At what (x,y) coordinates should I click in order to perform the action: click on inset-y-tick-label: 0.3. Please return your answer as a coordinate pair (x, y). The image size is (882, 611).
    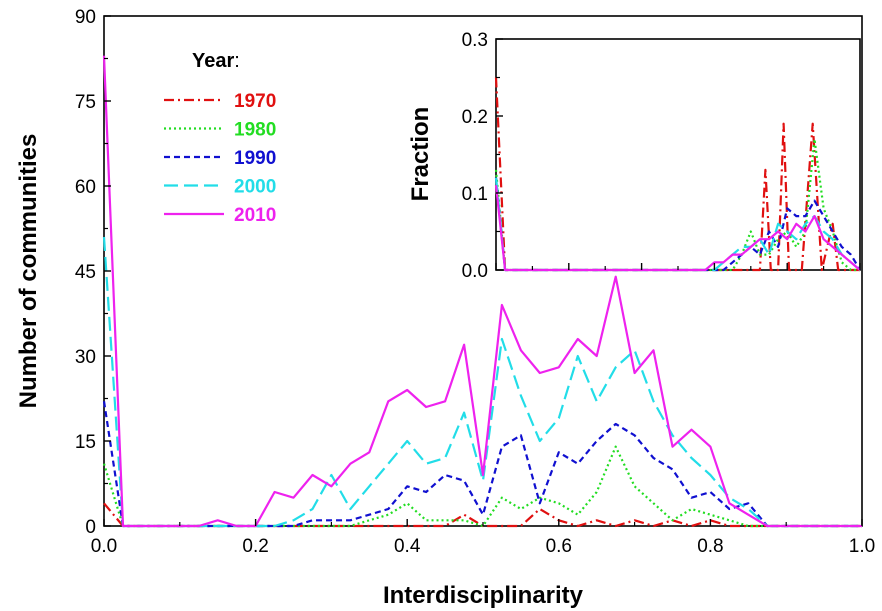
    Looking at the image, I should click on (475, 40).